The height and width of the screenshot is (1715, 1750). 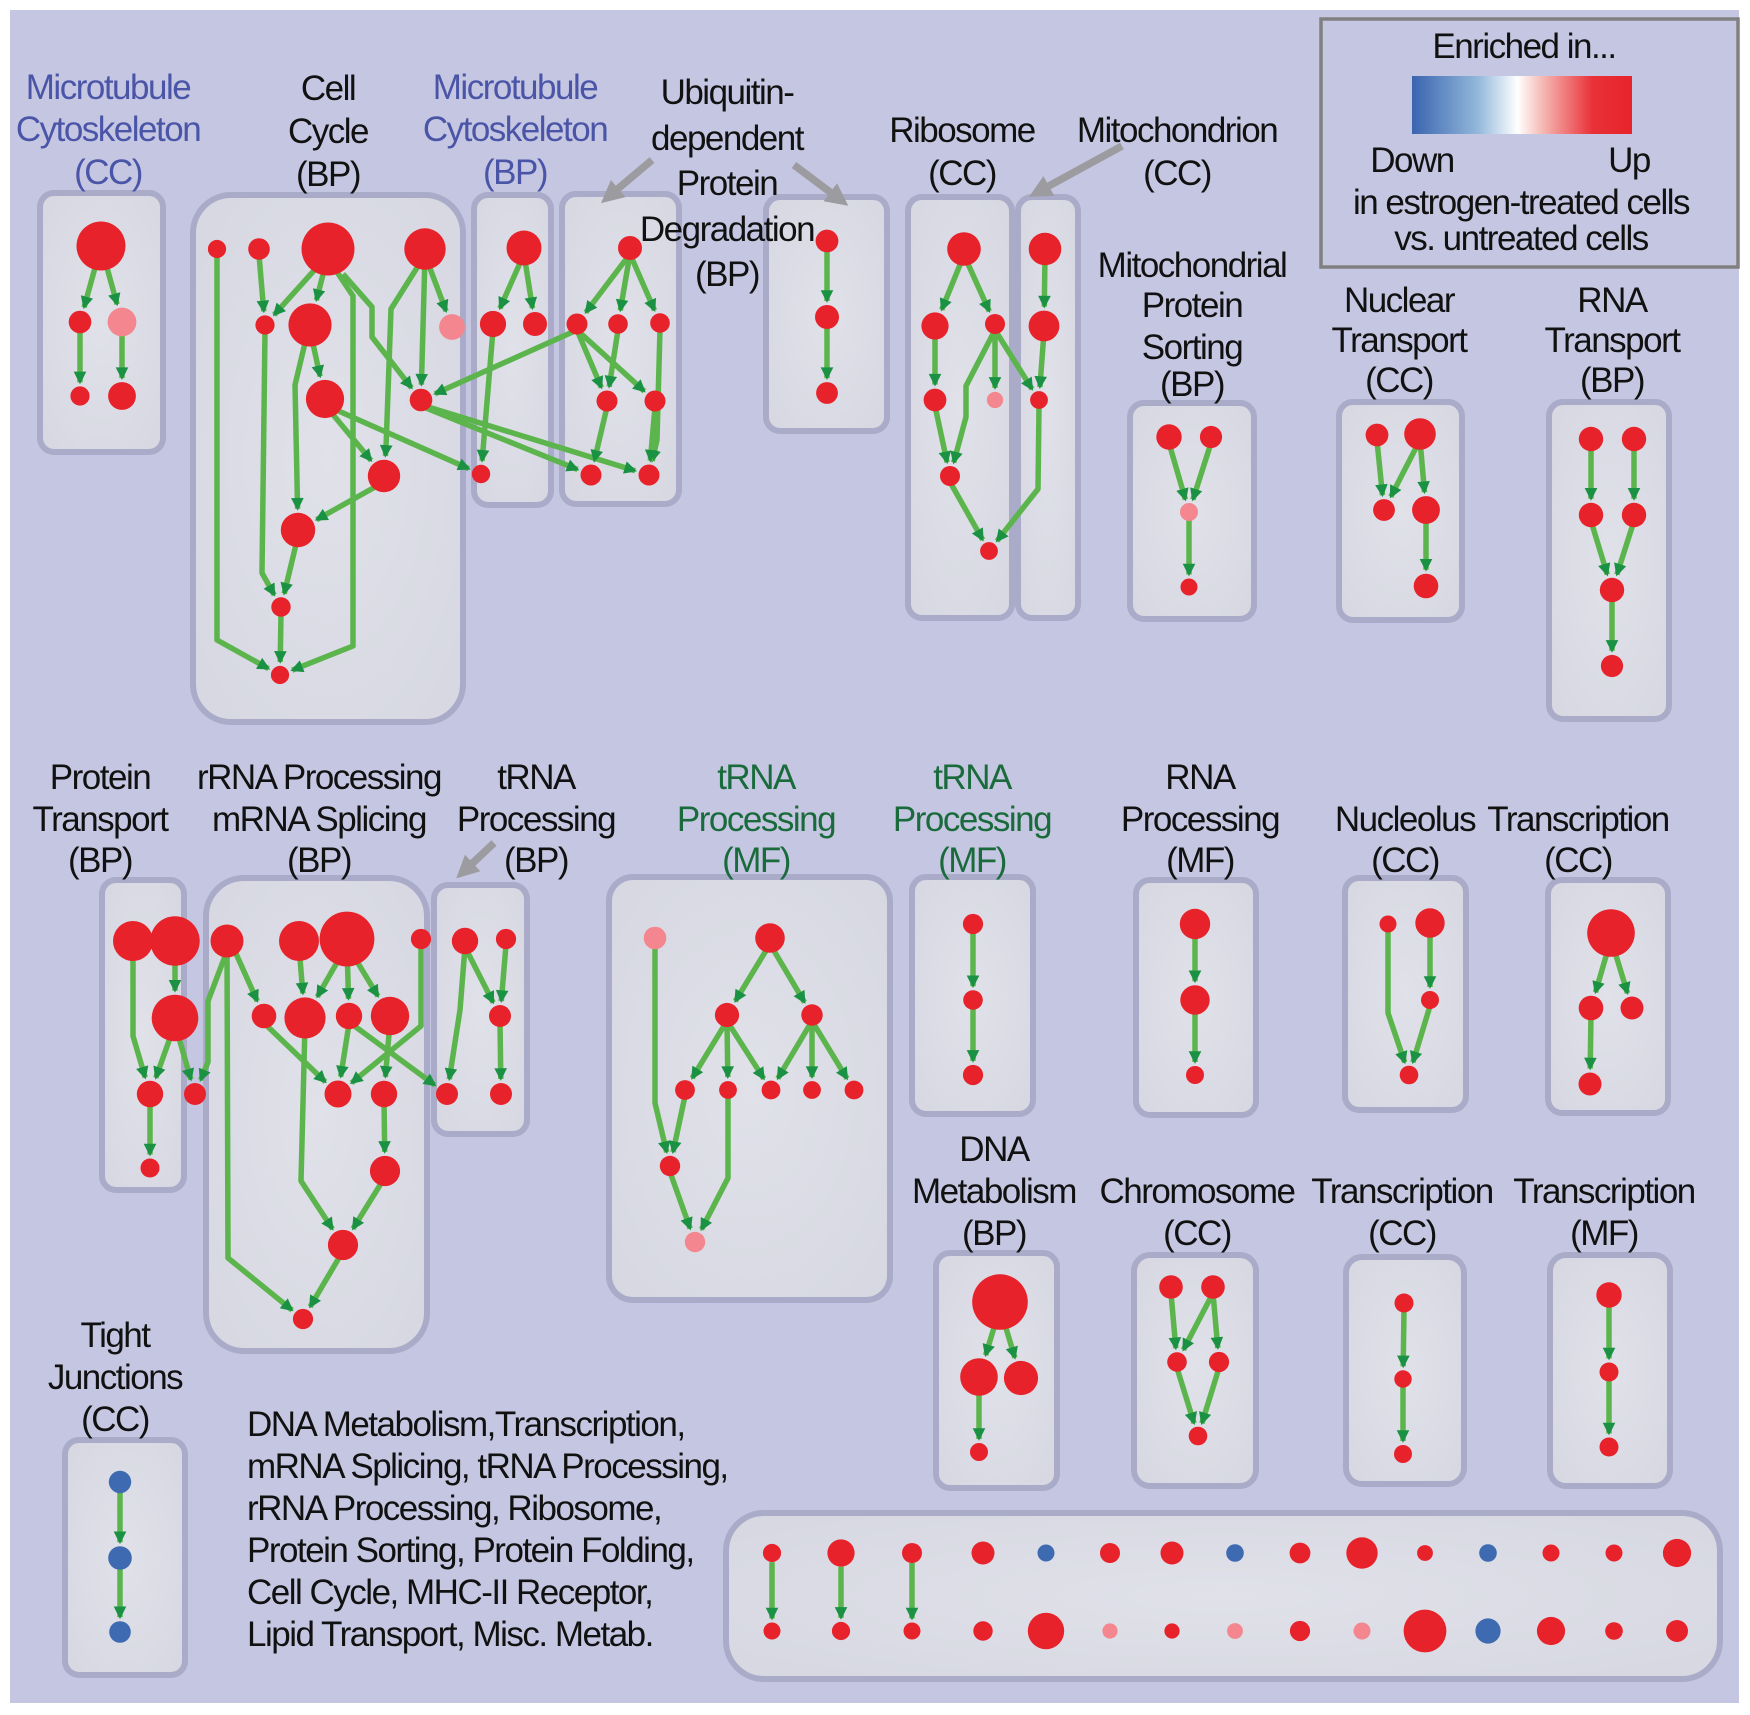 What do you see at coordinates (449, 1592) in the screenshot?
I see `svg-text: Cell Cycle, MHC-II Receptor,` at bounding box center [449, 1592].